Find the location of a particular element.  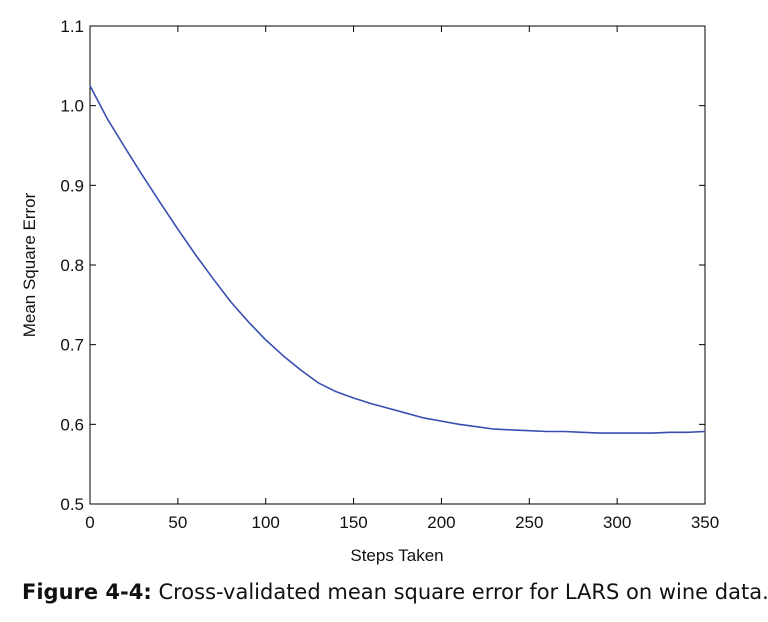

y-tick-label: 1.1 is located at coordinates (72, 26).